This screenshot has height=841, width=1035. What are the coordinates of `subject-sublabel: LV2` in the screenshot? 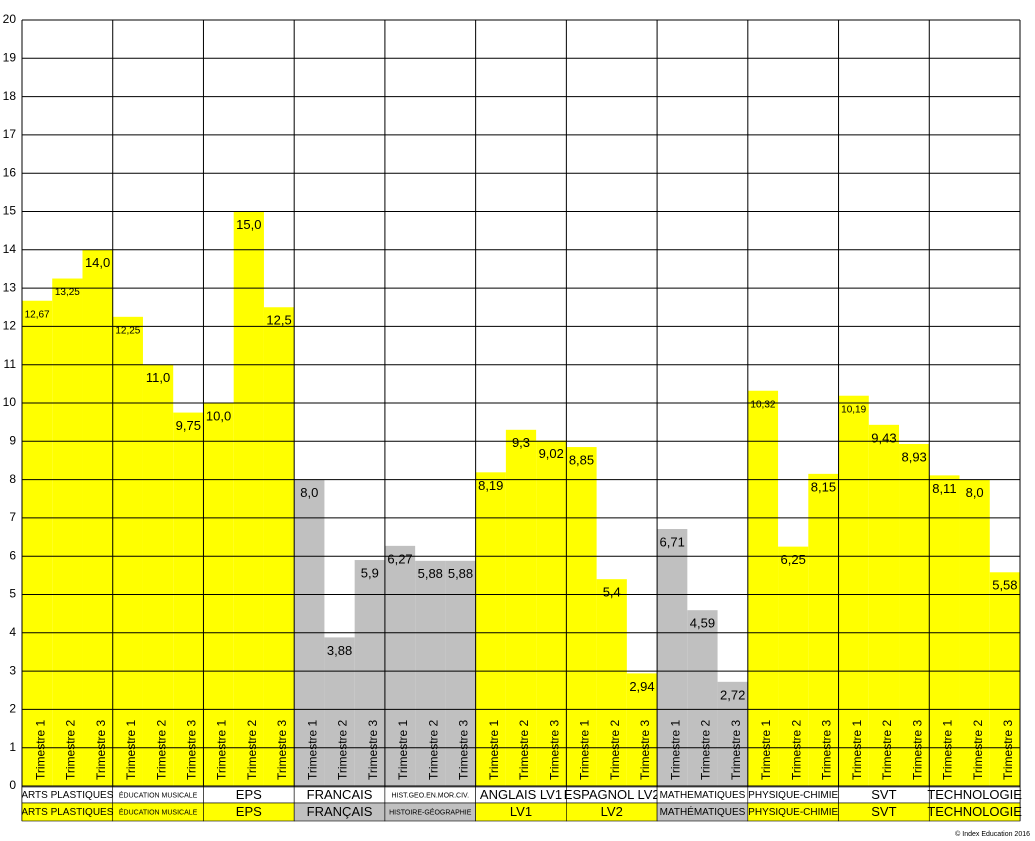 It's located at (612, 811).